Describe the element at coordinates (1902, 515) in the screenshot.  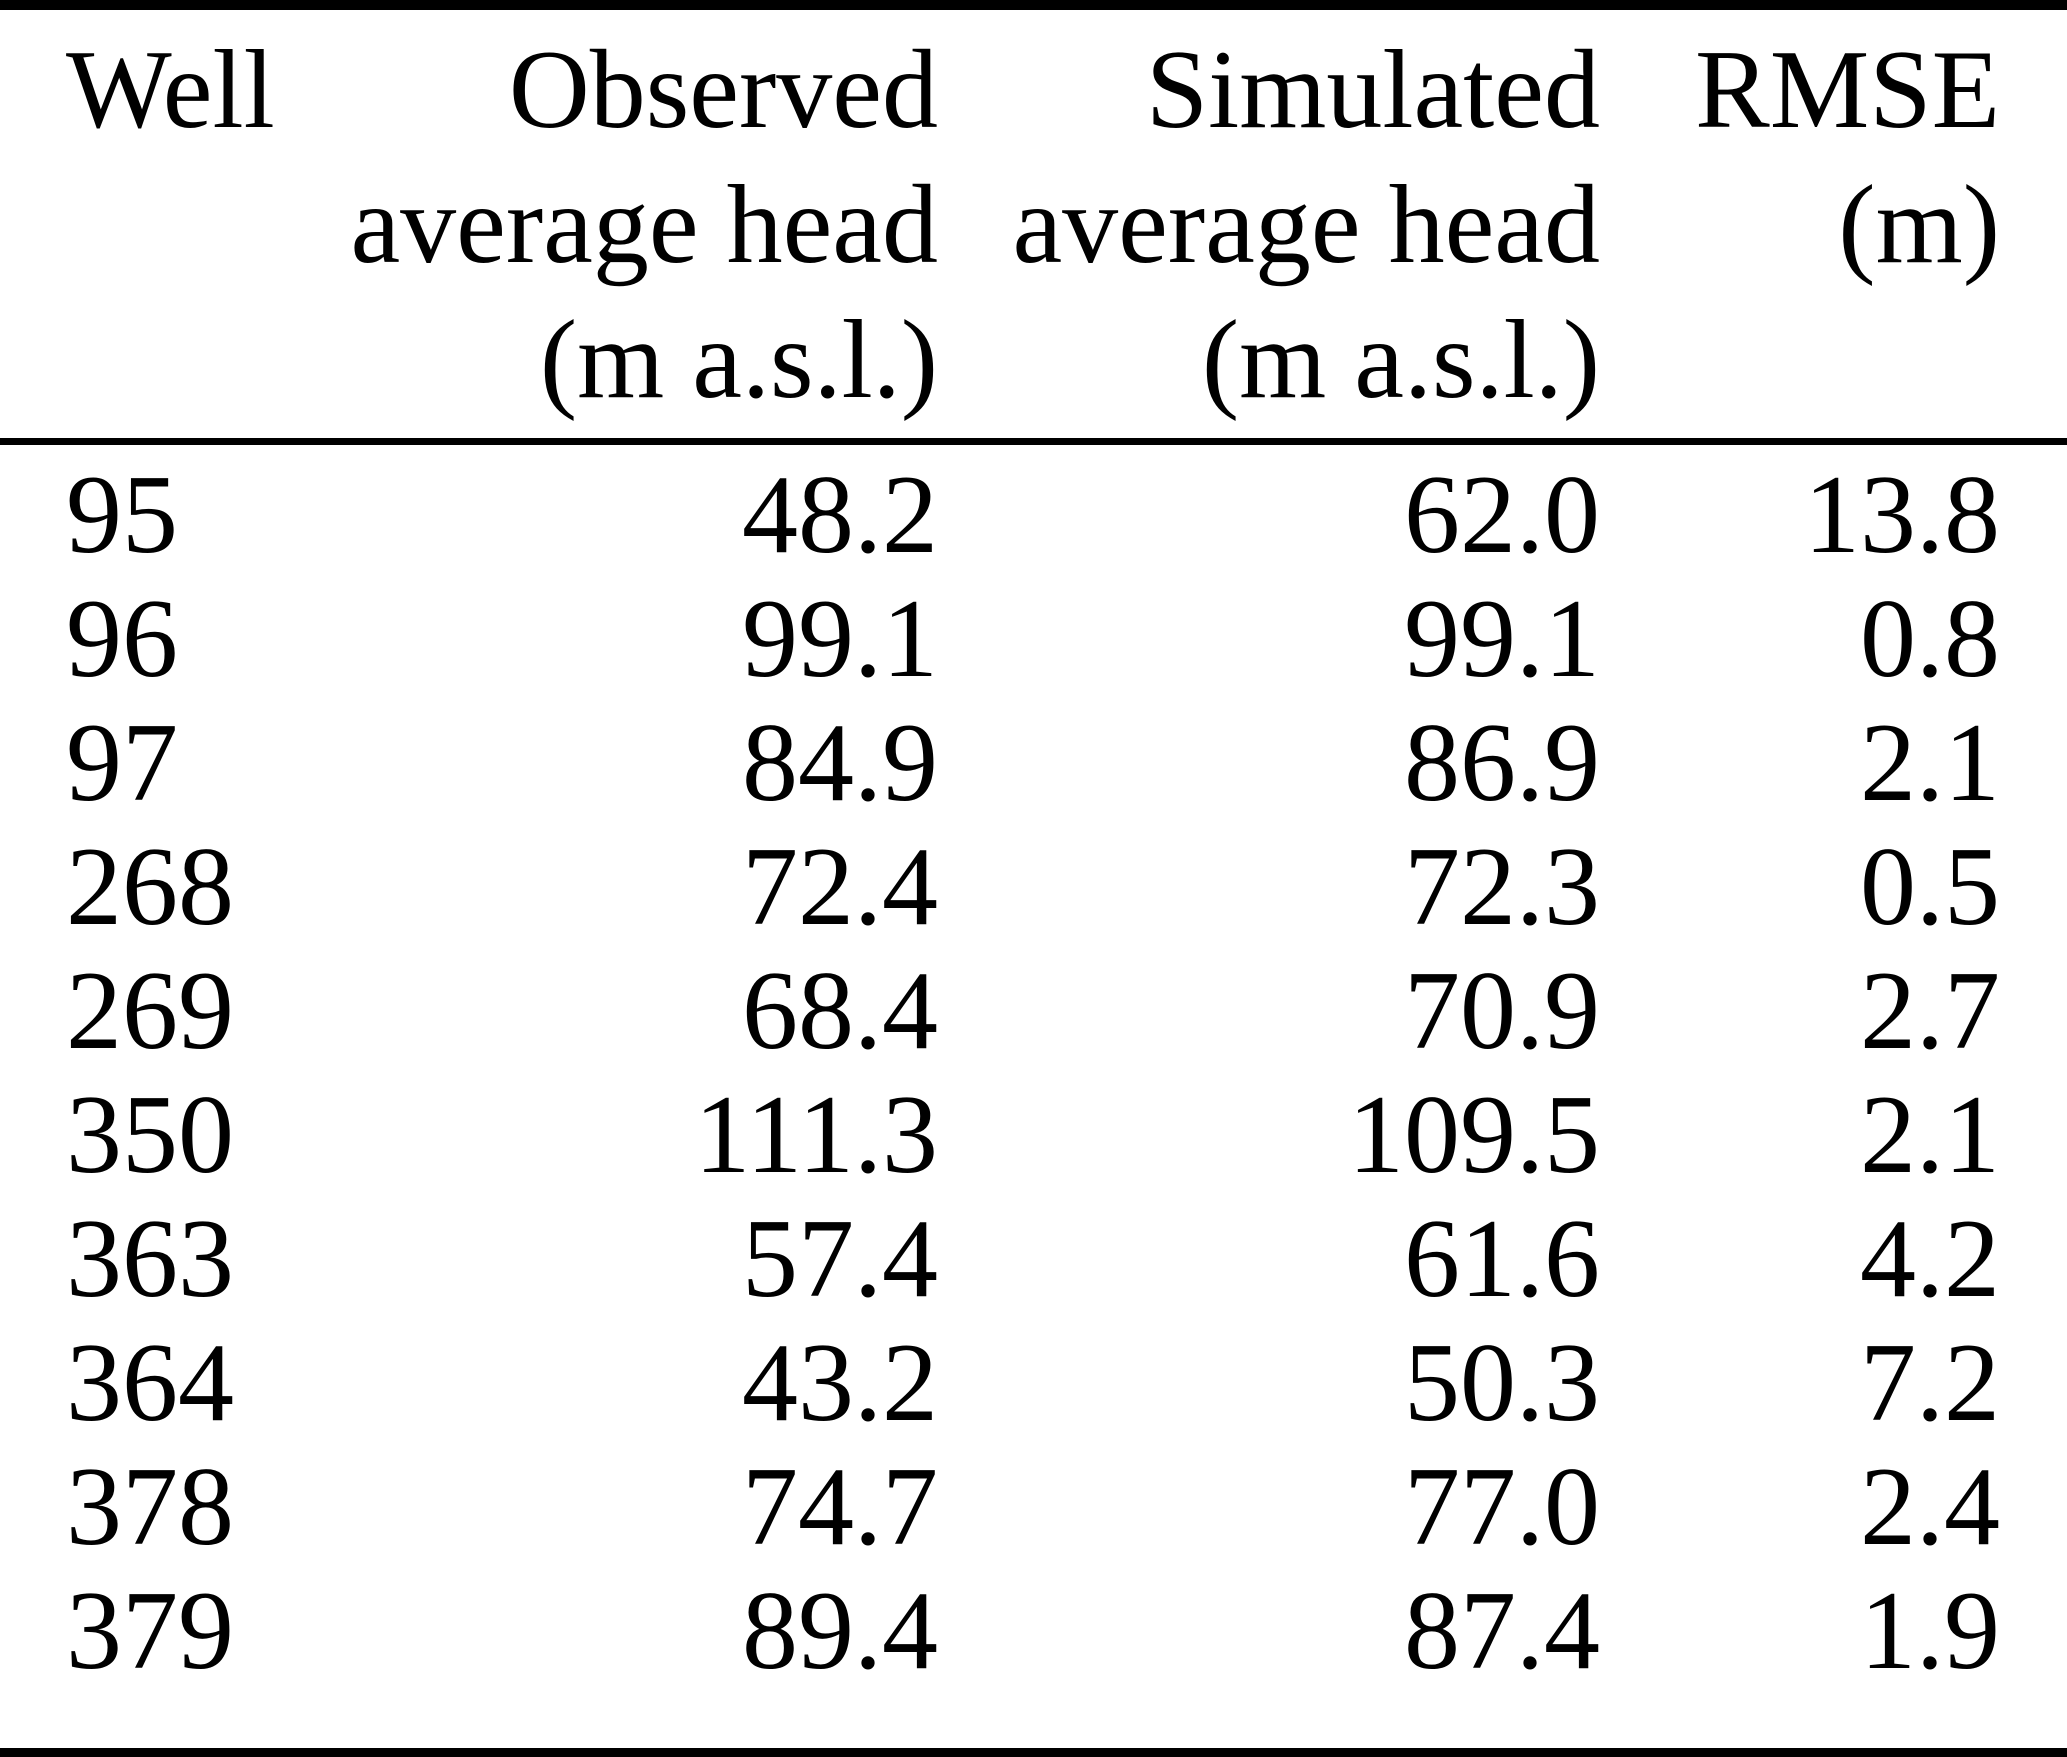
I see `cell-rmse: 13.8` at that location.